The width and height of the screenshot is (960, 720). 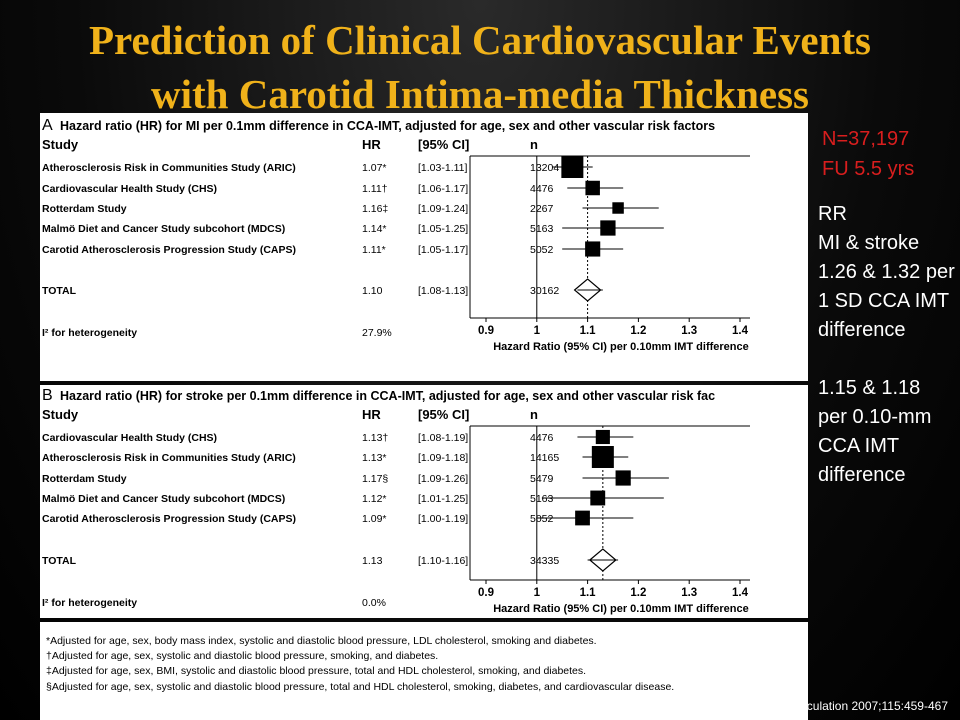 I want to click on panel-letter: B, so click(x=47, y=395).